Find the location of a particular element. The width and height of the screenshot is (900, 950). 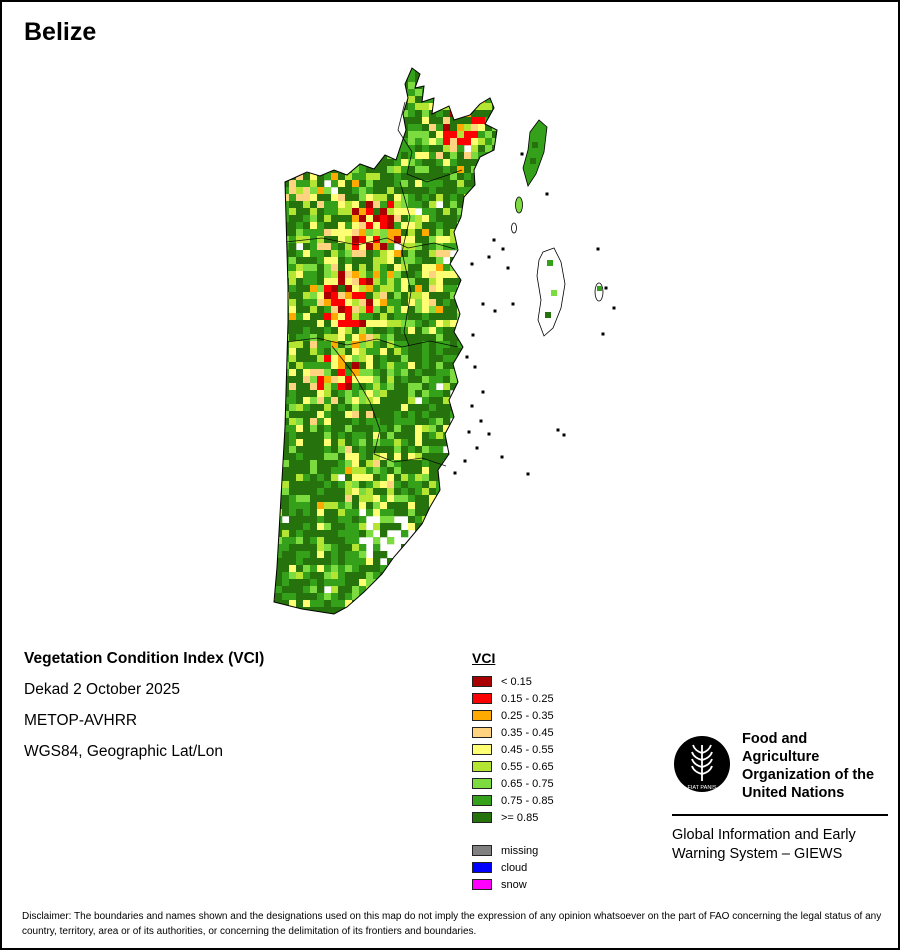

legend-label: 0.75 - 0.85 is located at coordinates (527, 800).